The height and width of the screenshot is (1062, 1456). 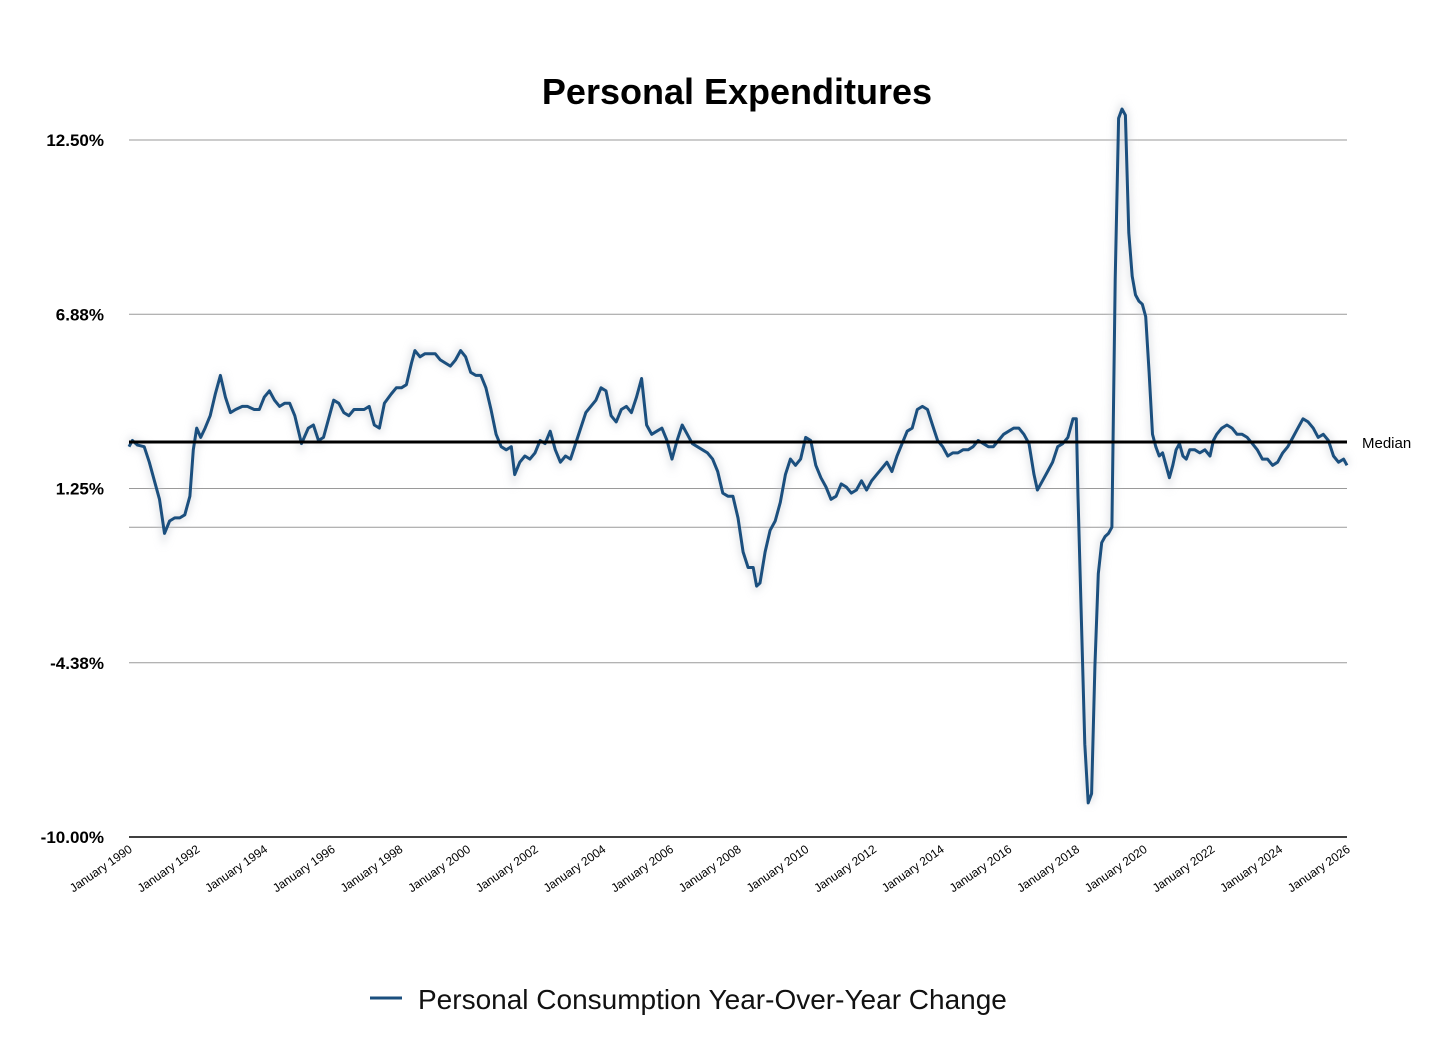 What do you see at coordinates (981, 868) in the screenshot?
I see `x-tick-label: January 2016` at bounding box center [981, 868].